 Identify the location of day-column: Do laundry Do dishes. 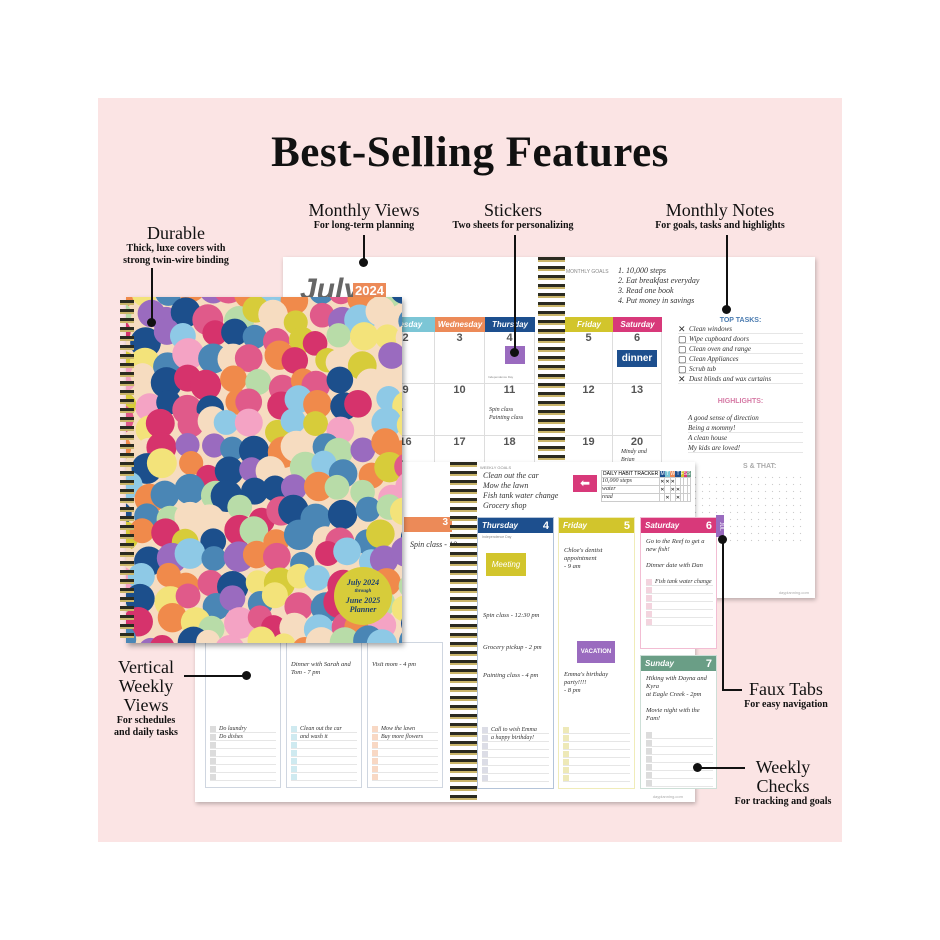
(243, 715).